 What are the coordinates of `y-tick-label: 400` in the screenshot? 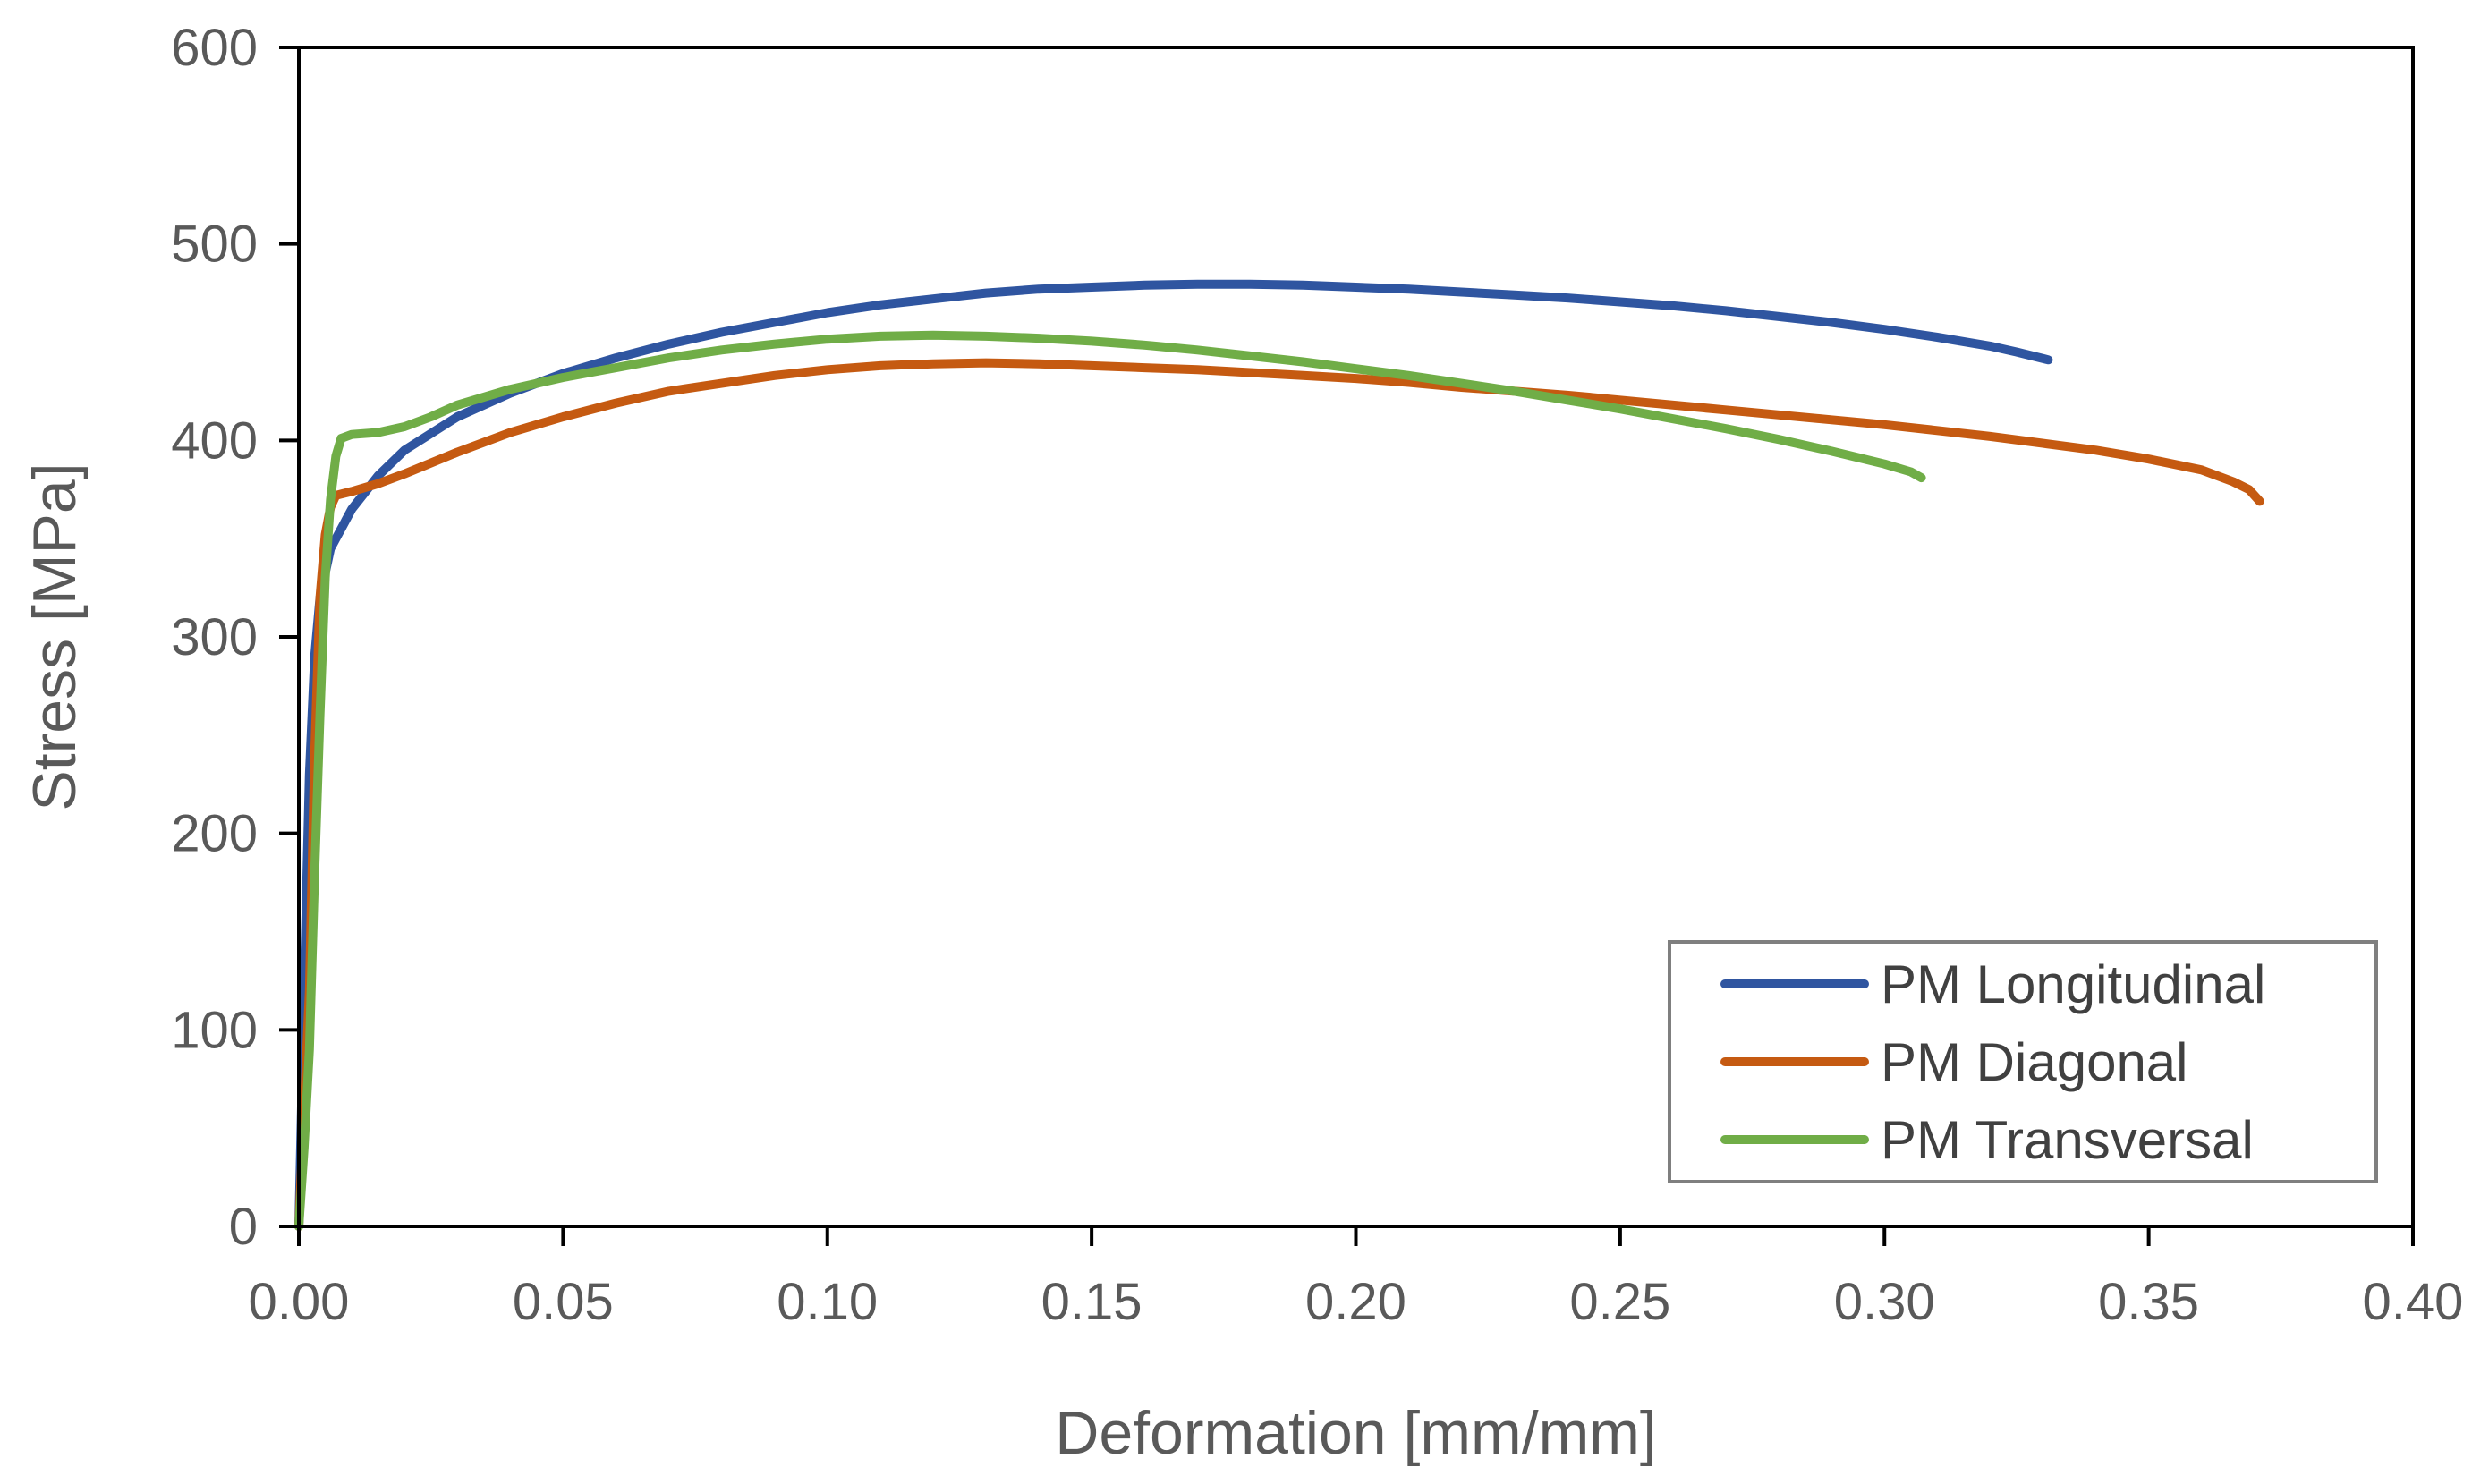 It's located at (214, 440).